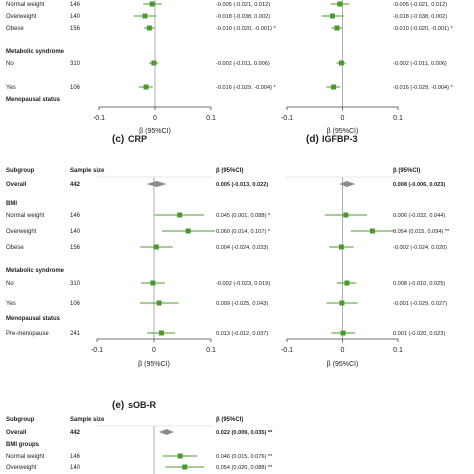 The image size is (474, 474). I want to click on row-estimate-text: -0.002 (-0.024, 0.020), so click(420, 248).